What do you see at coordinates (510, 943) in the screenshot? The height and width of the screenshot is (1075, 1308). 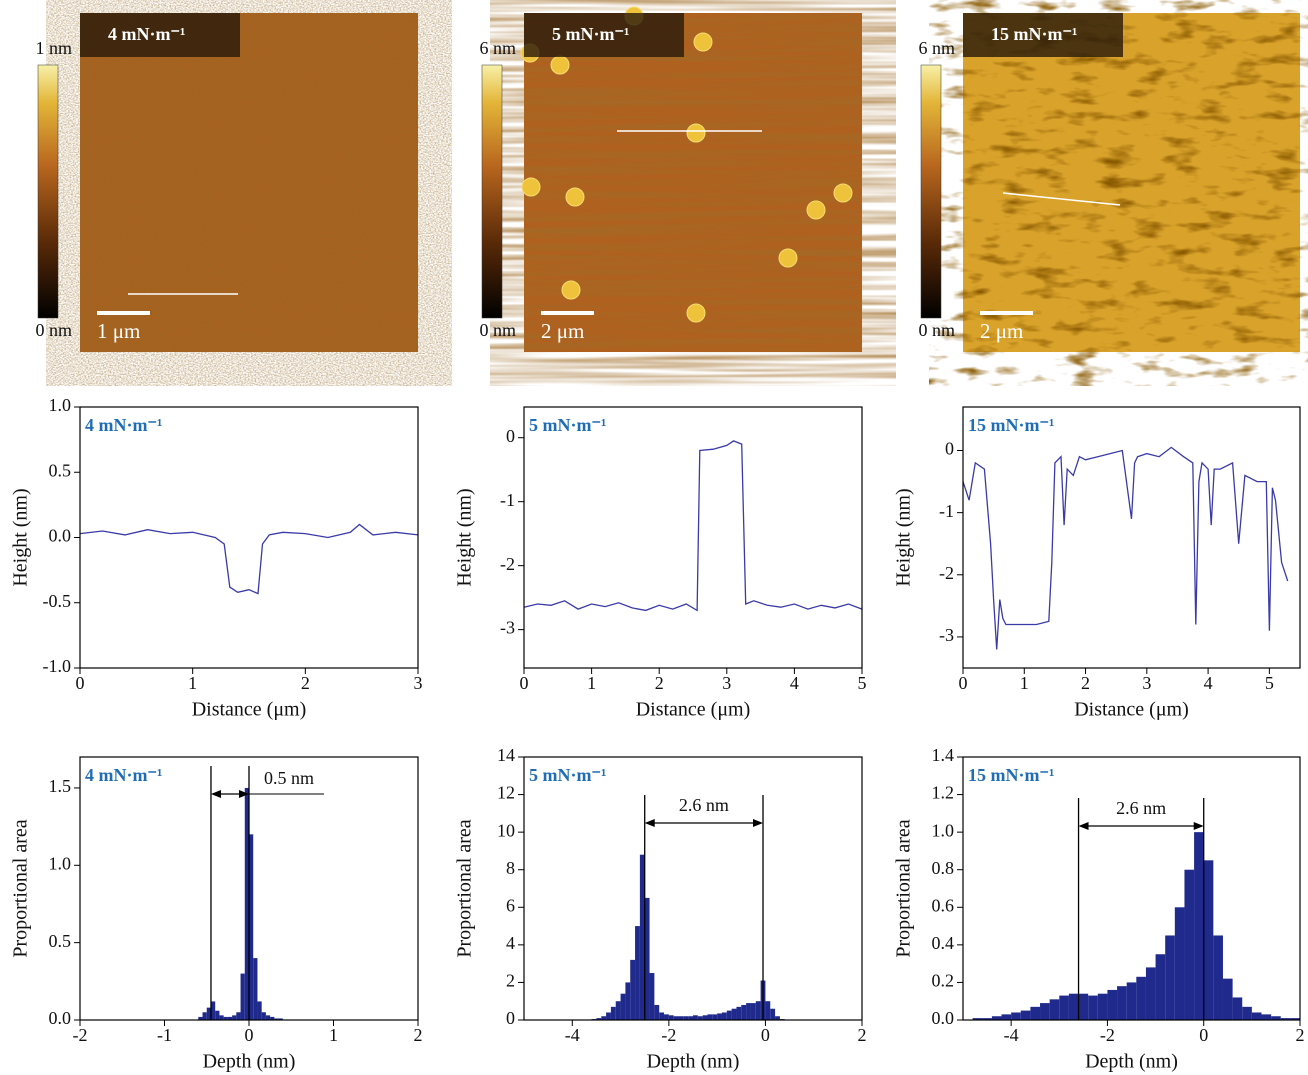 I see `y-tick-label: 4` at bounding box center [510, 943].